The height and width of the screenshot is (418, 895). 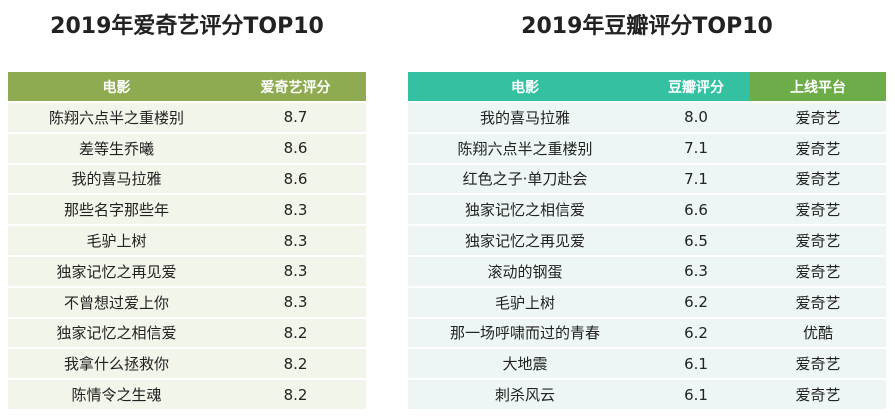 I want to click on table-cell: 8.7, so click(x=295, y=117).